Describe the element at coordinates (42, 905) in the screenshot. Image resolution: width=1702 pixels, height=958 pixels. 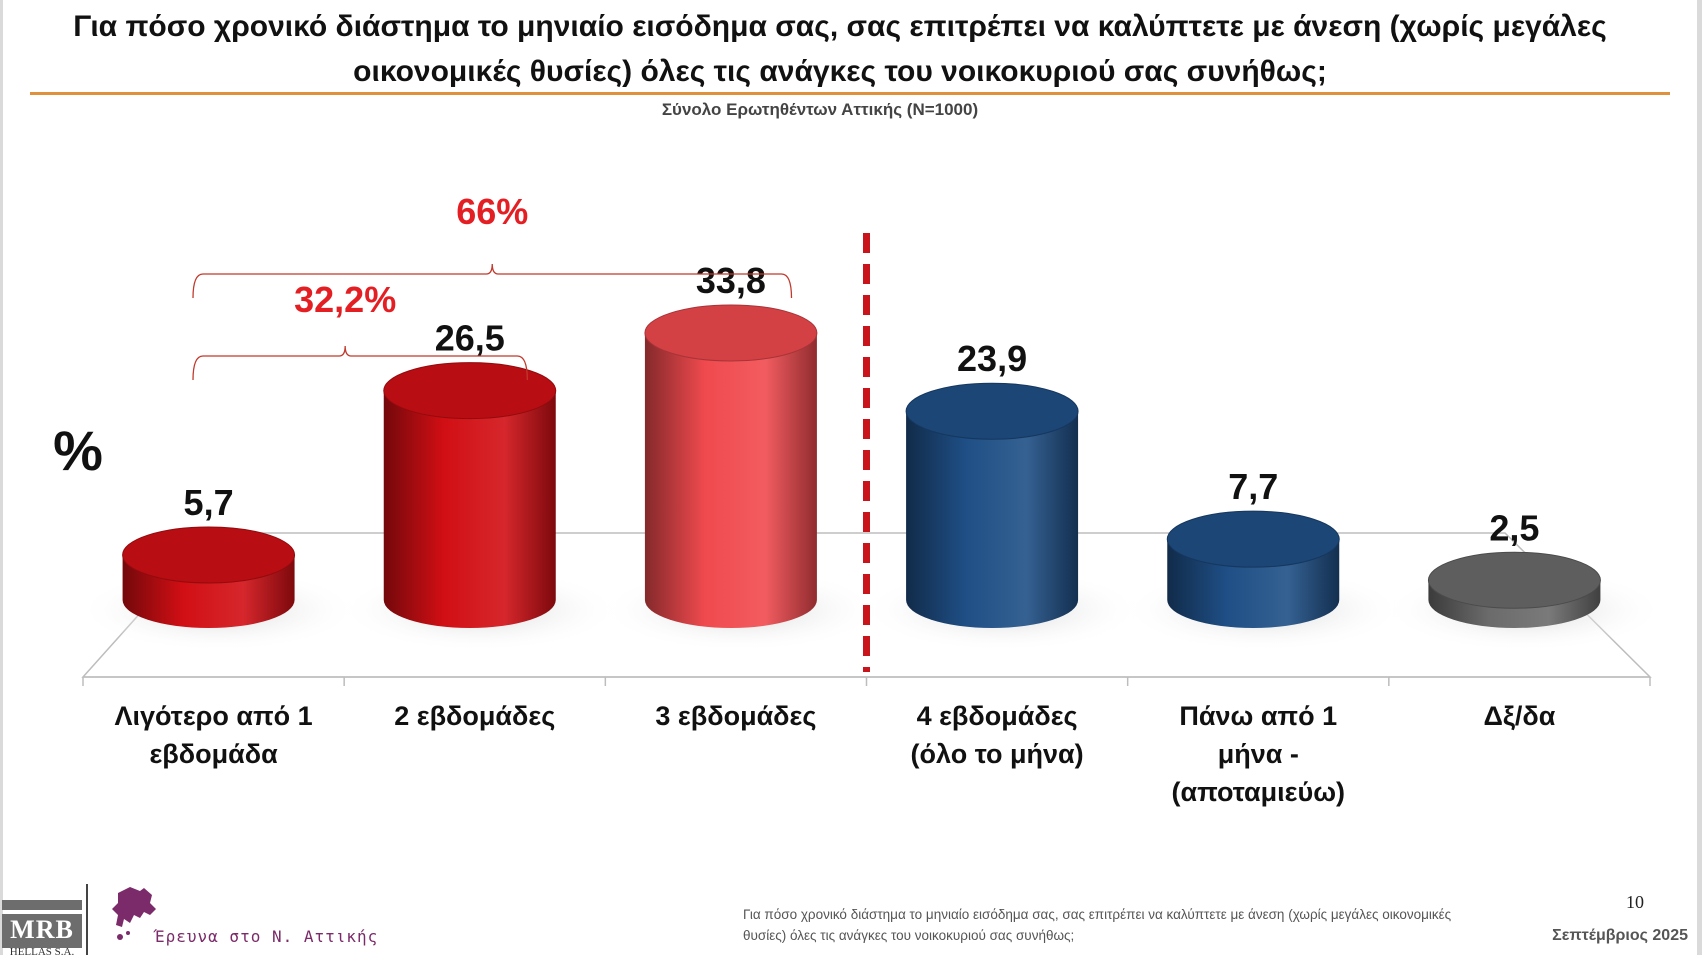
I see `logo-stripe` at that location.